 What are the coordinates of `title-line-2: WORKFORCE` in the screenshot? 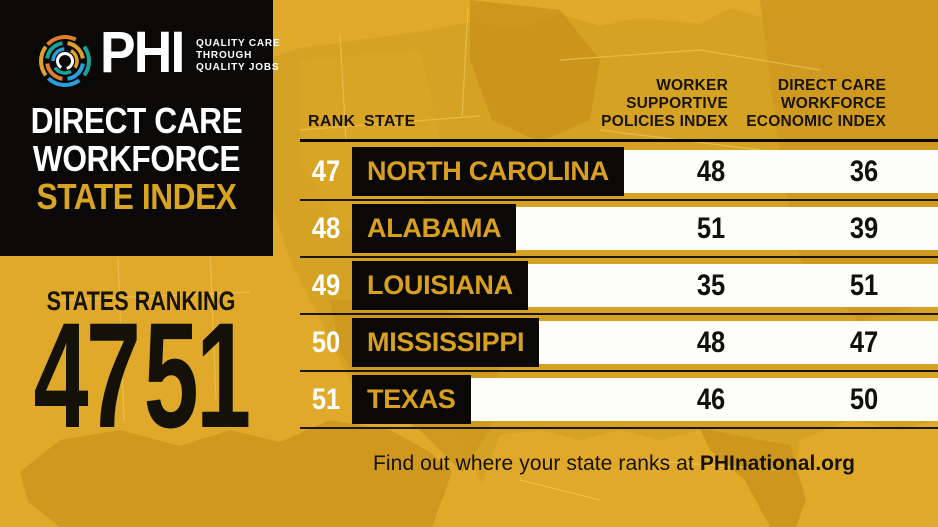 It's located at (136, 158).